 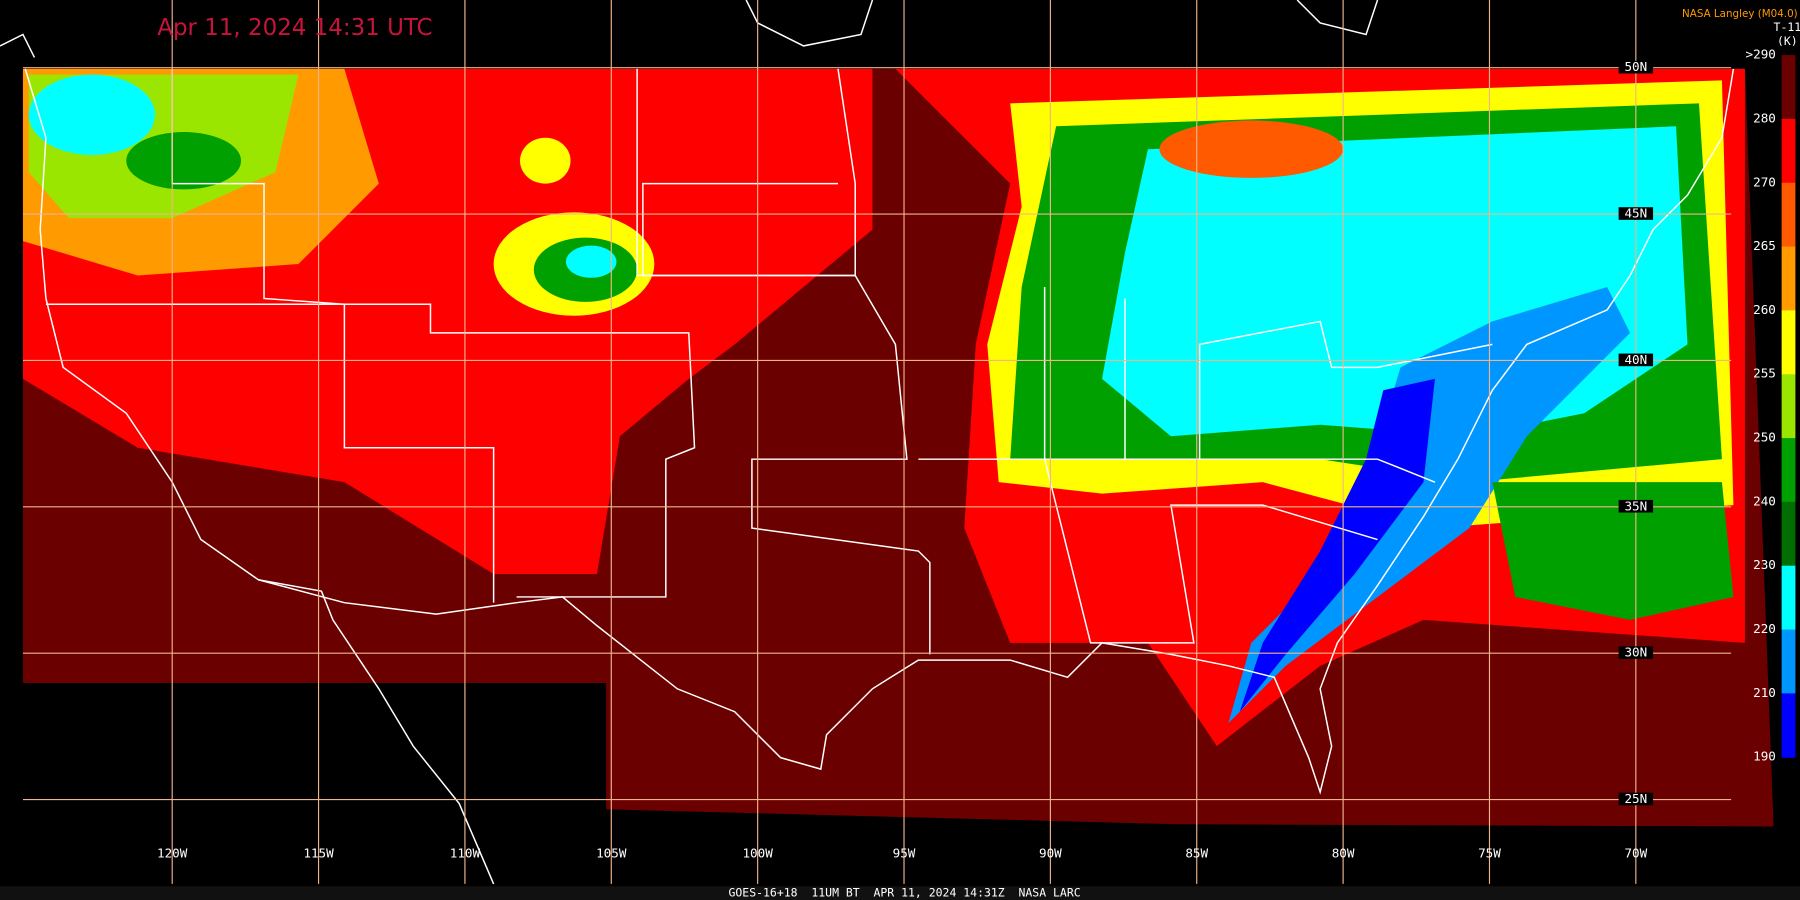 I want to click on longitude-label: 110W, so click(x=465, y=853).